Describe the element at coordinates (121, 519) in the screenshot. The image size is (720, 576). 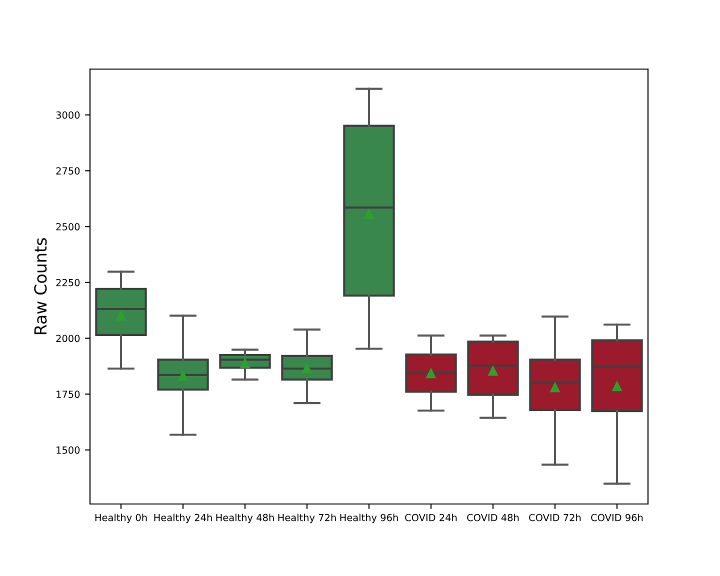
I see `x-tick-label: Healthy 0h` at that location.